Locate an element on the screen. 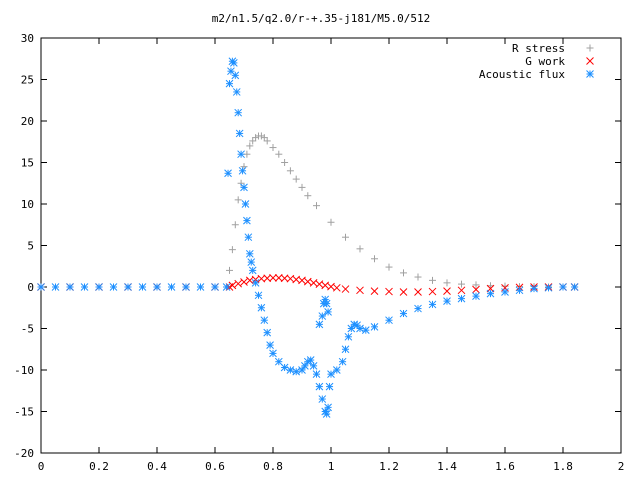  x-tick-label: 0 is located at coordinates (41, 466).